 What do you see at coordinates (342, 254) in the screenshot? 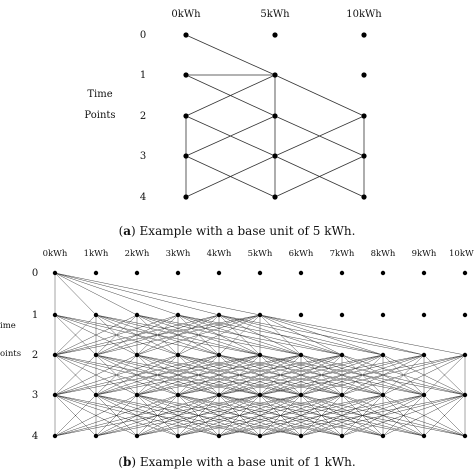
I see `panel-b-energy-label: 7kWh` at bounding box center [342, 254].